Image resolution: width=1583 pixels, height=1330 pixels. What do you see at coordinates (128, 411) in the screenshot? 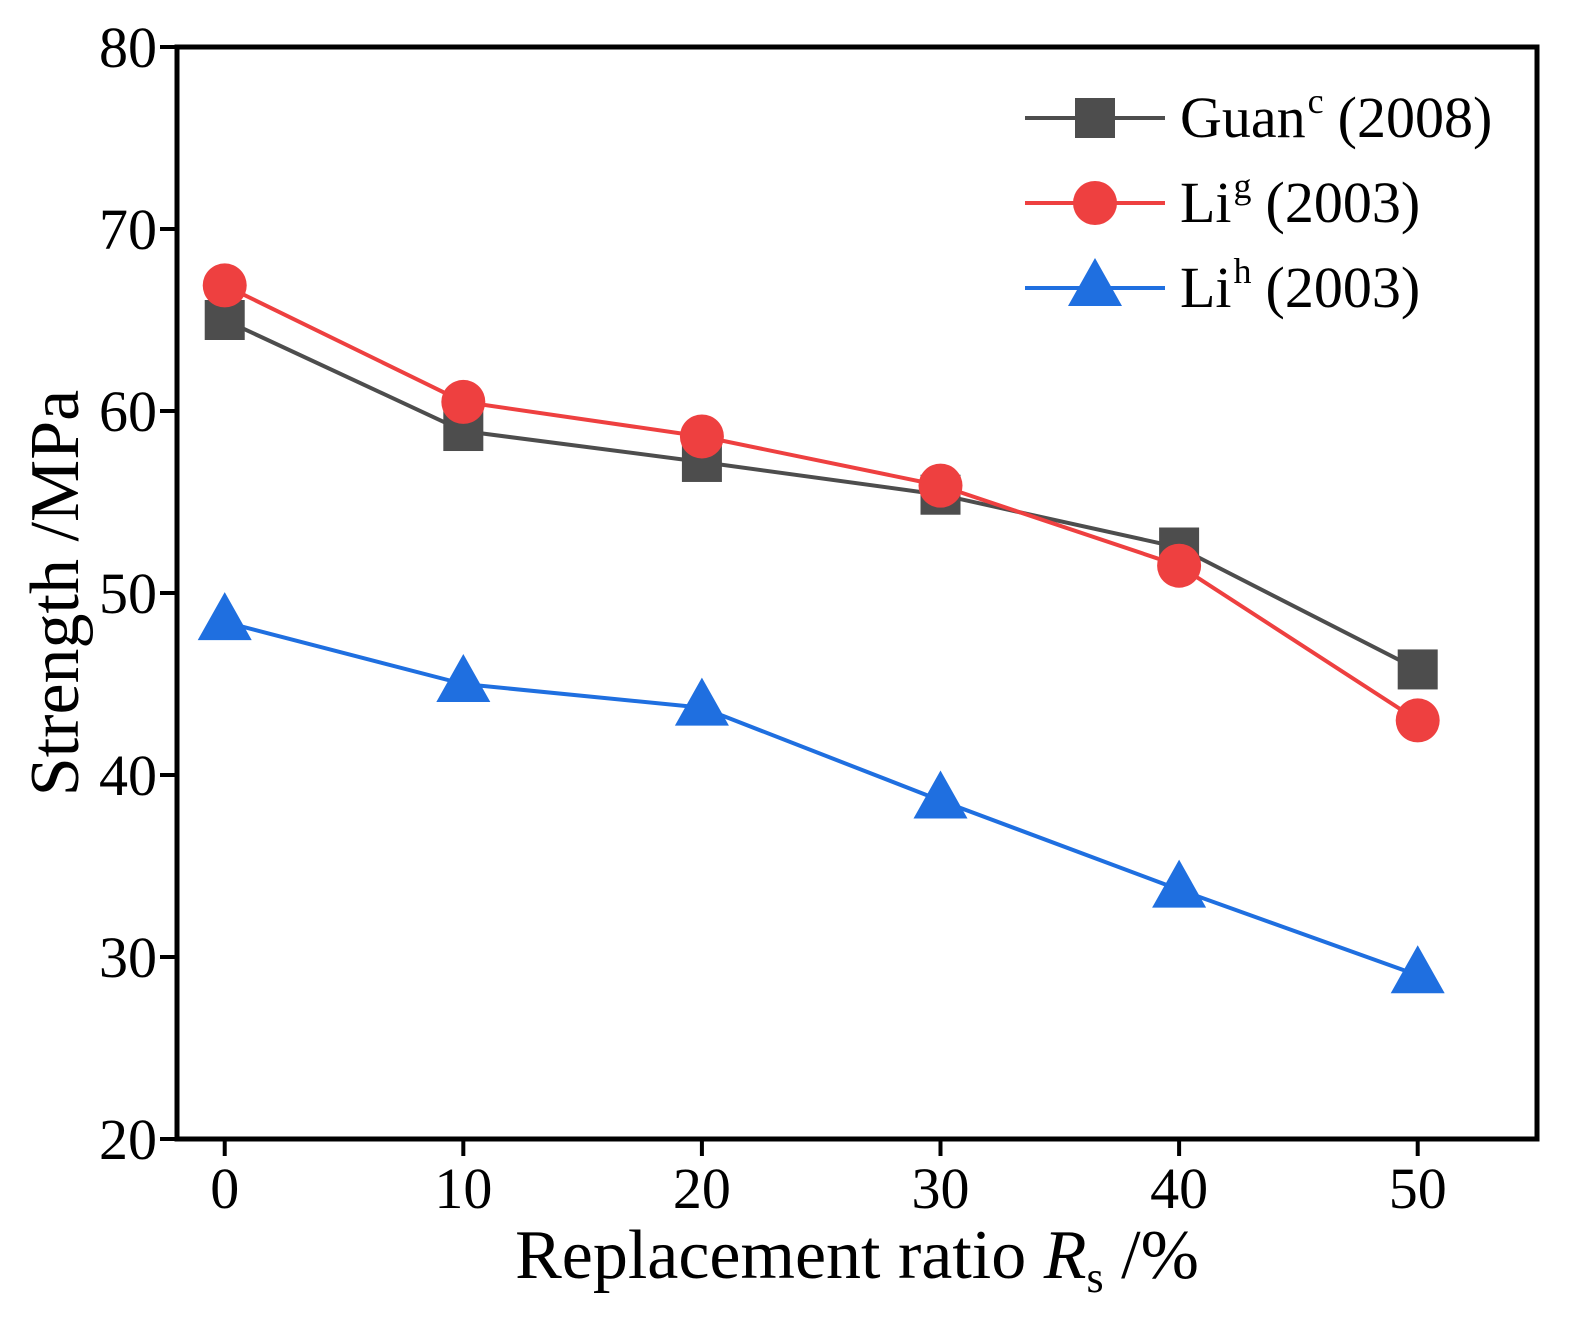
I see `y-tick-label: 60` at bounding box center [128, 411].